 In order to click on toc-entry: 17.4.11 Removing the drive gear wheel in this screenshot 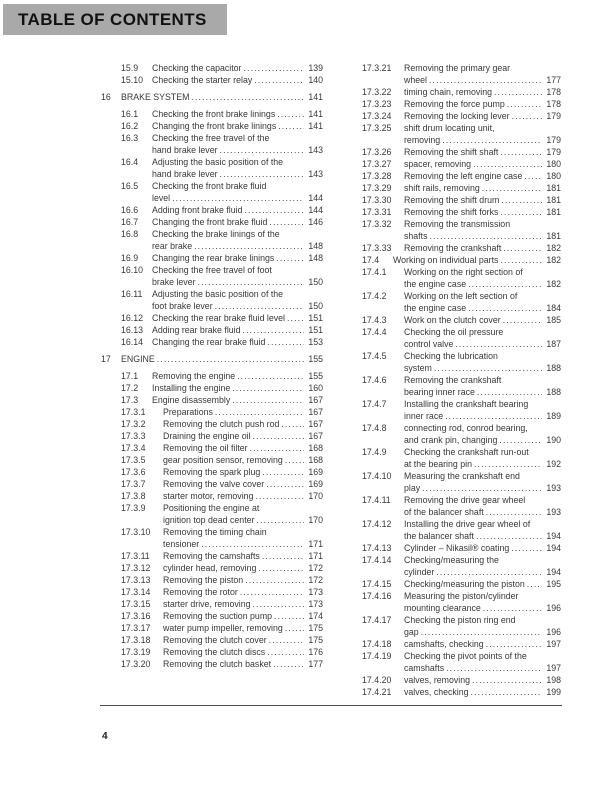, I will do `click(451, 500)`.